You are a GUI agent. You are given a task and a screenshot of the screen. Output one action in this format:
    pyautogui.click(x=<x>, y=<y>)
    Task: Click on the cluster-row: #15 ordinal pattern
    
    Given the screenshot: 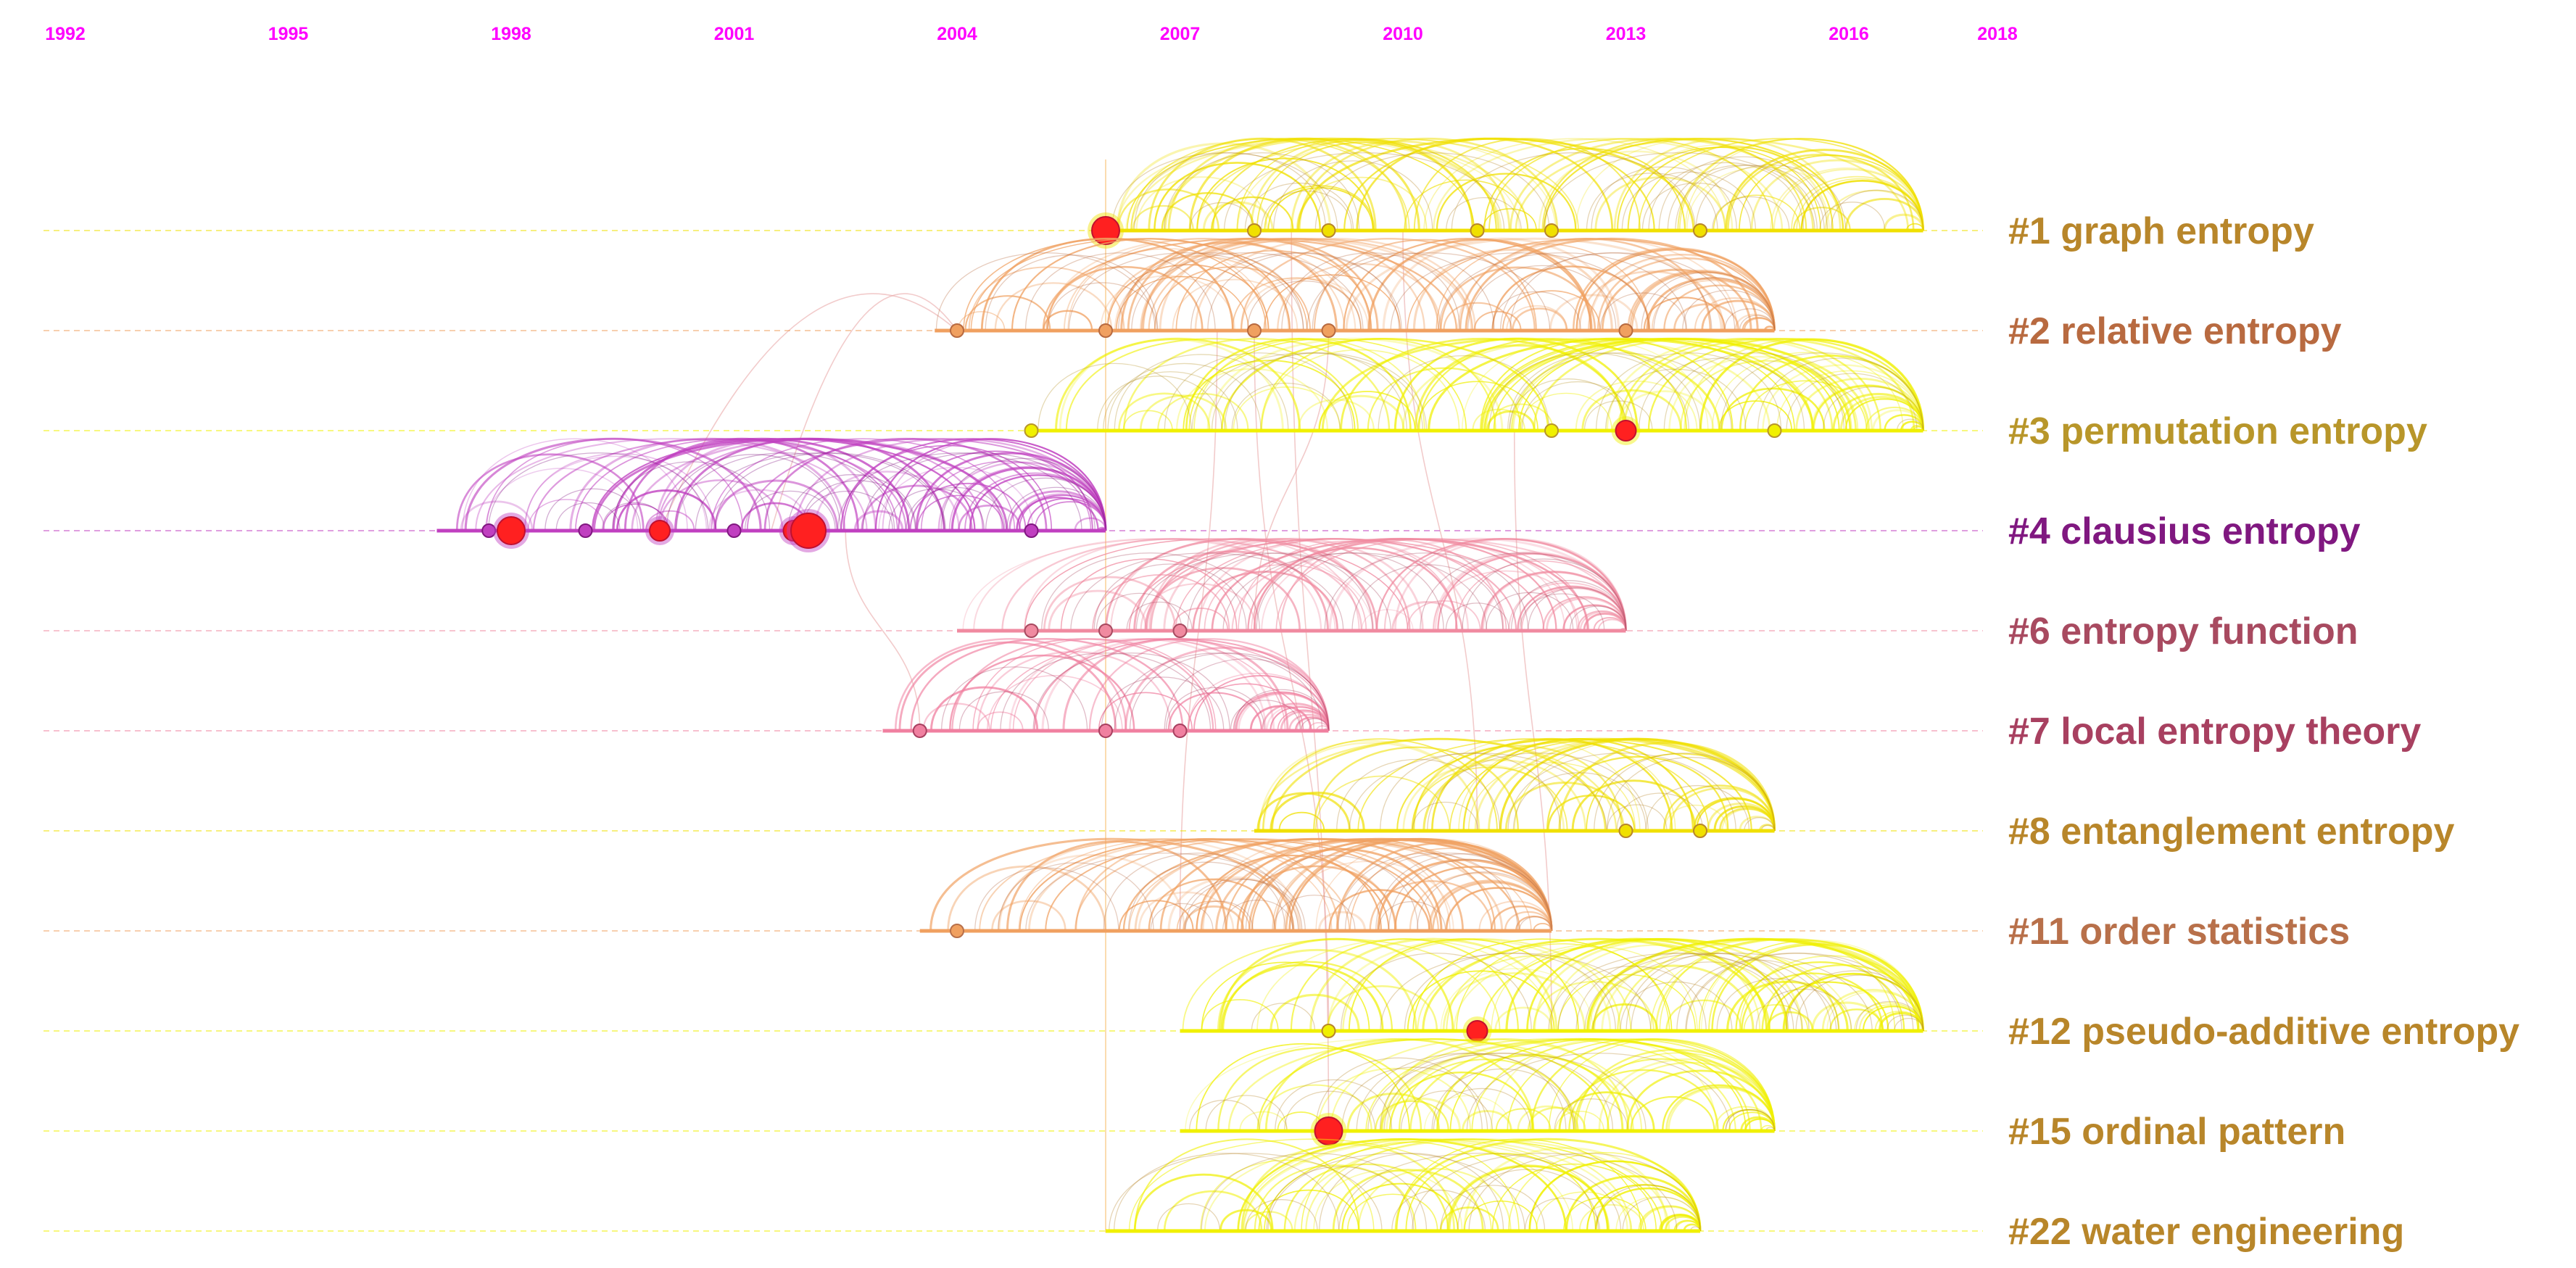 What is the action you would take?
    pyautogui.click(x=1195, y=1095)
    